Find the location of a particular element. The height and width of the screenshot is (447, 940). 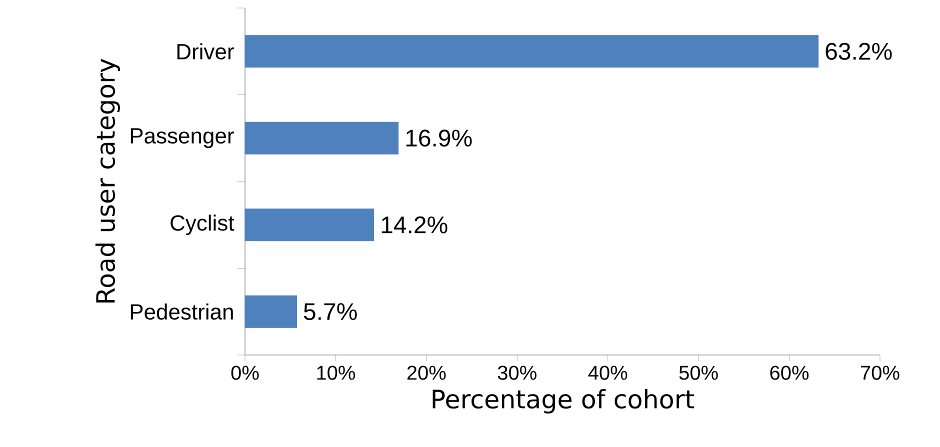

x-tick-label: 0% is located at coordinates (245, 373).